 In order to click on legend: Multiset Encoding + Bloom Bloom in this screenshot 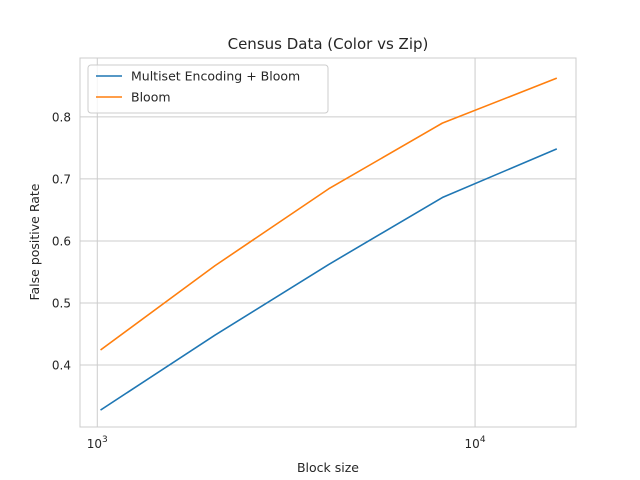, I will do `click(208, 89)`.